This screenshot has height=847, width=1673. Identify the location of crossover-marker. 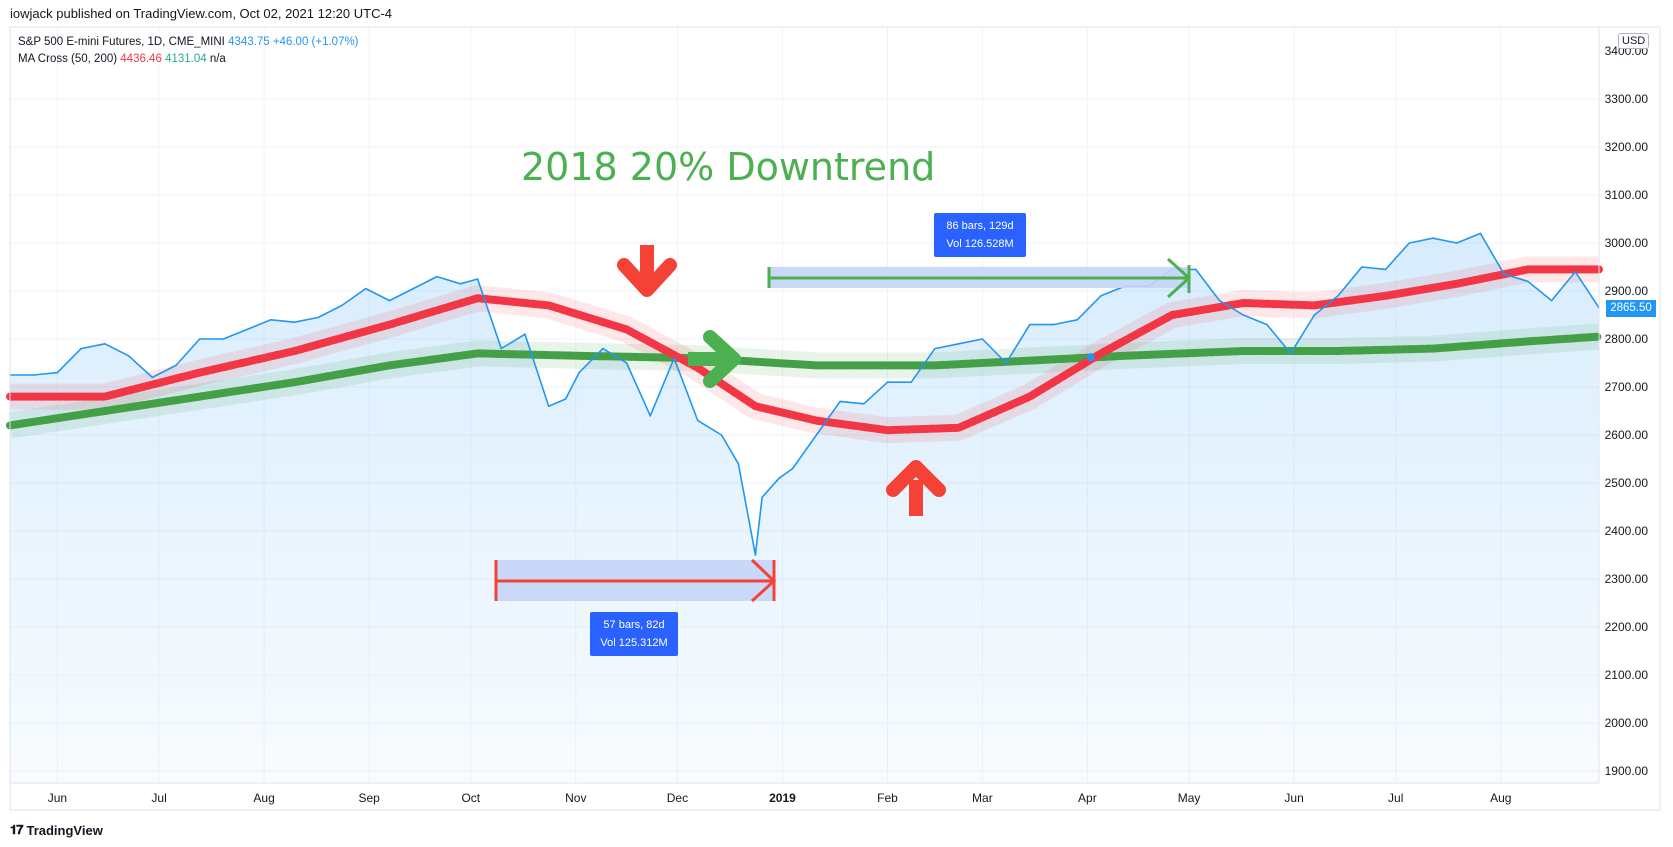
(1090, 357).